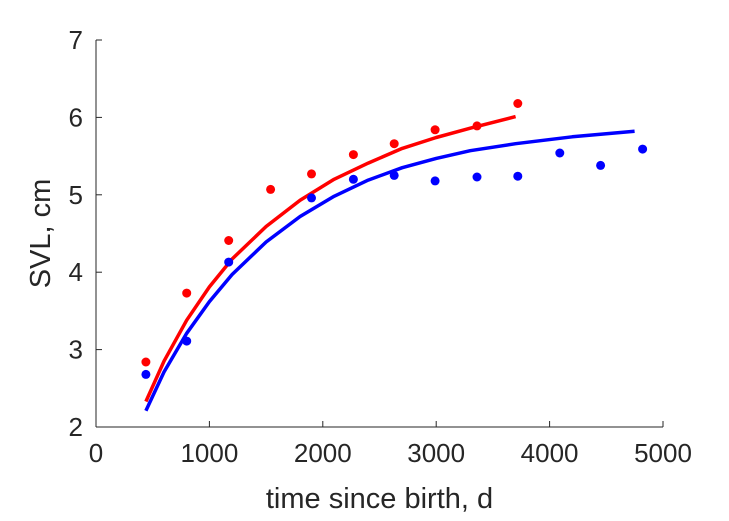 This screenshot has height=521, width=729. I want to click on x-tick-label: 5000, so click(663, 453).